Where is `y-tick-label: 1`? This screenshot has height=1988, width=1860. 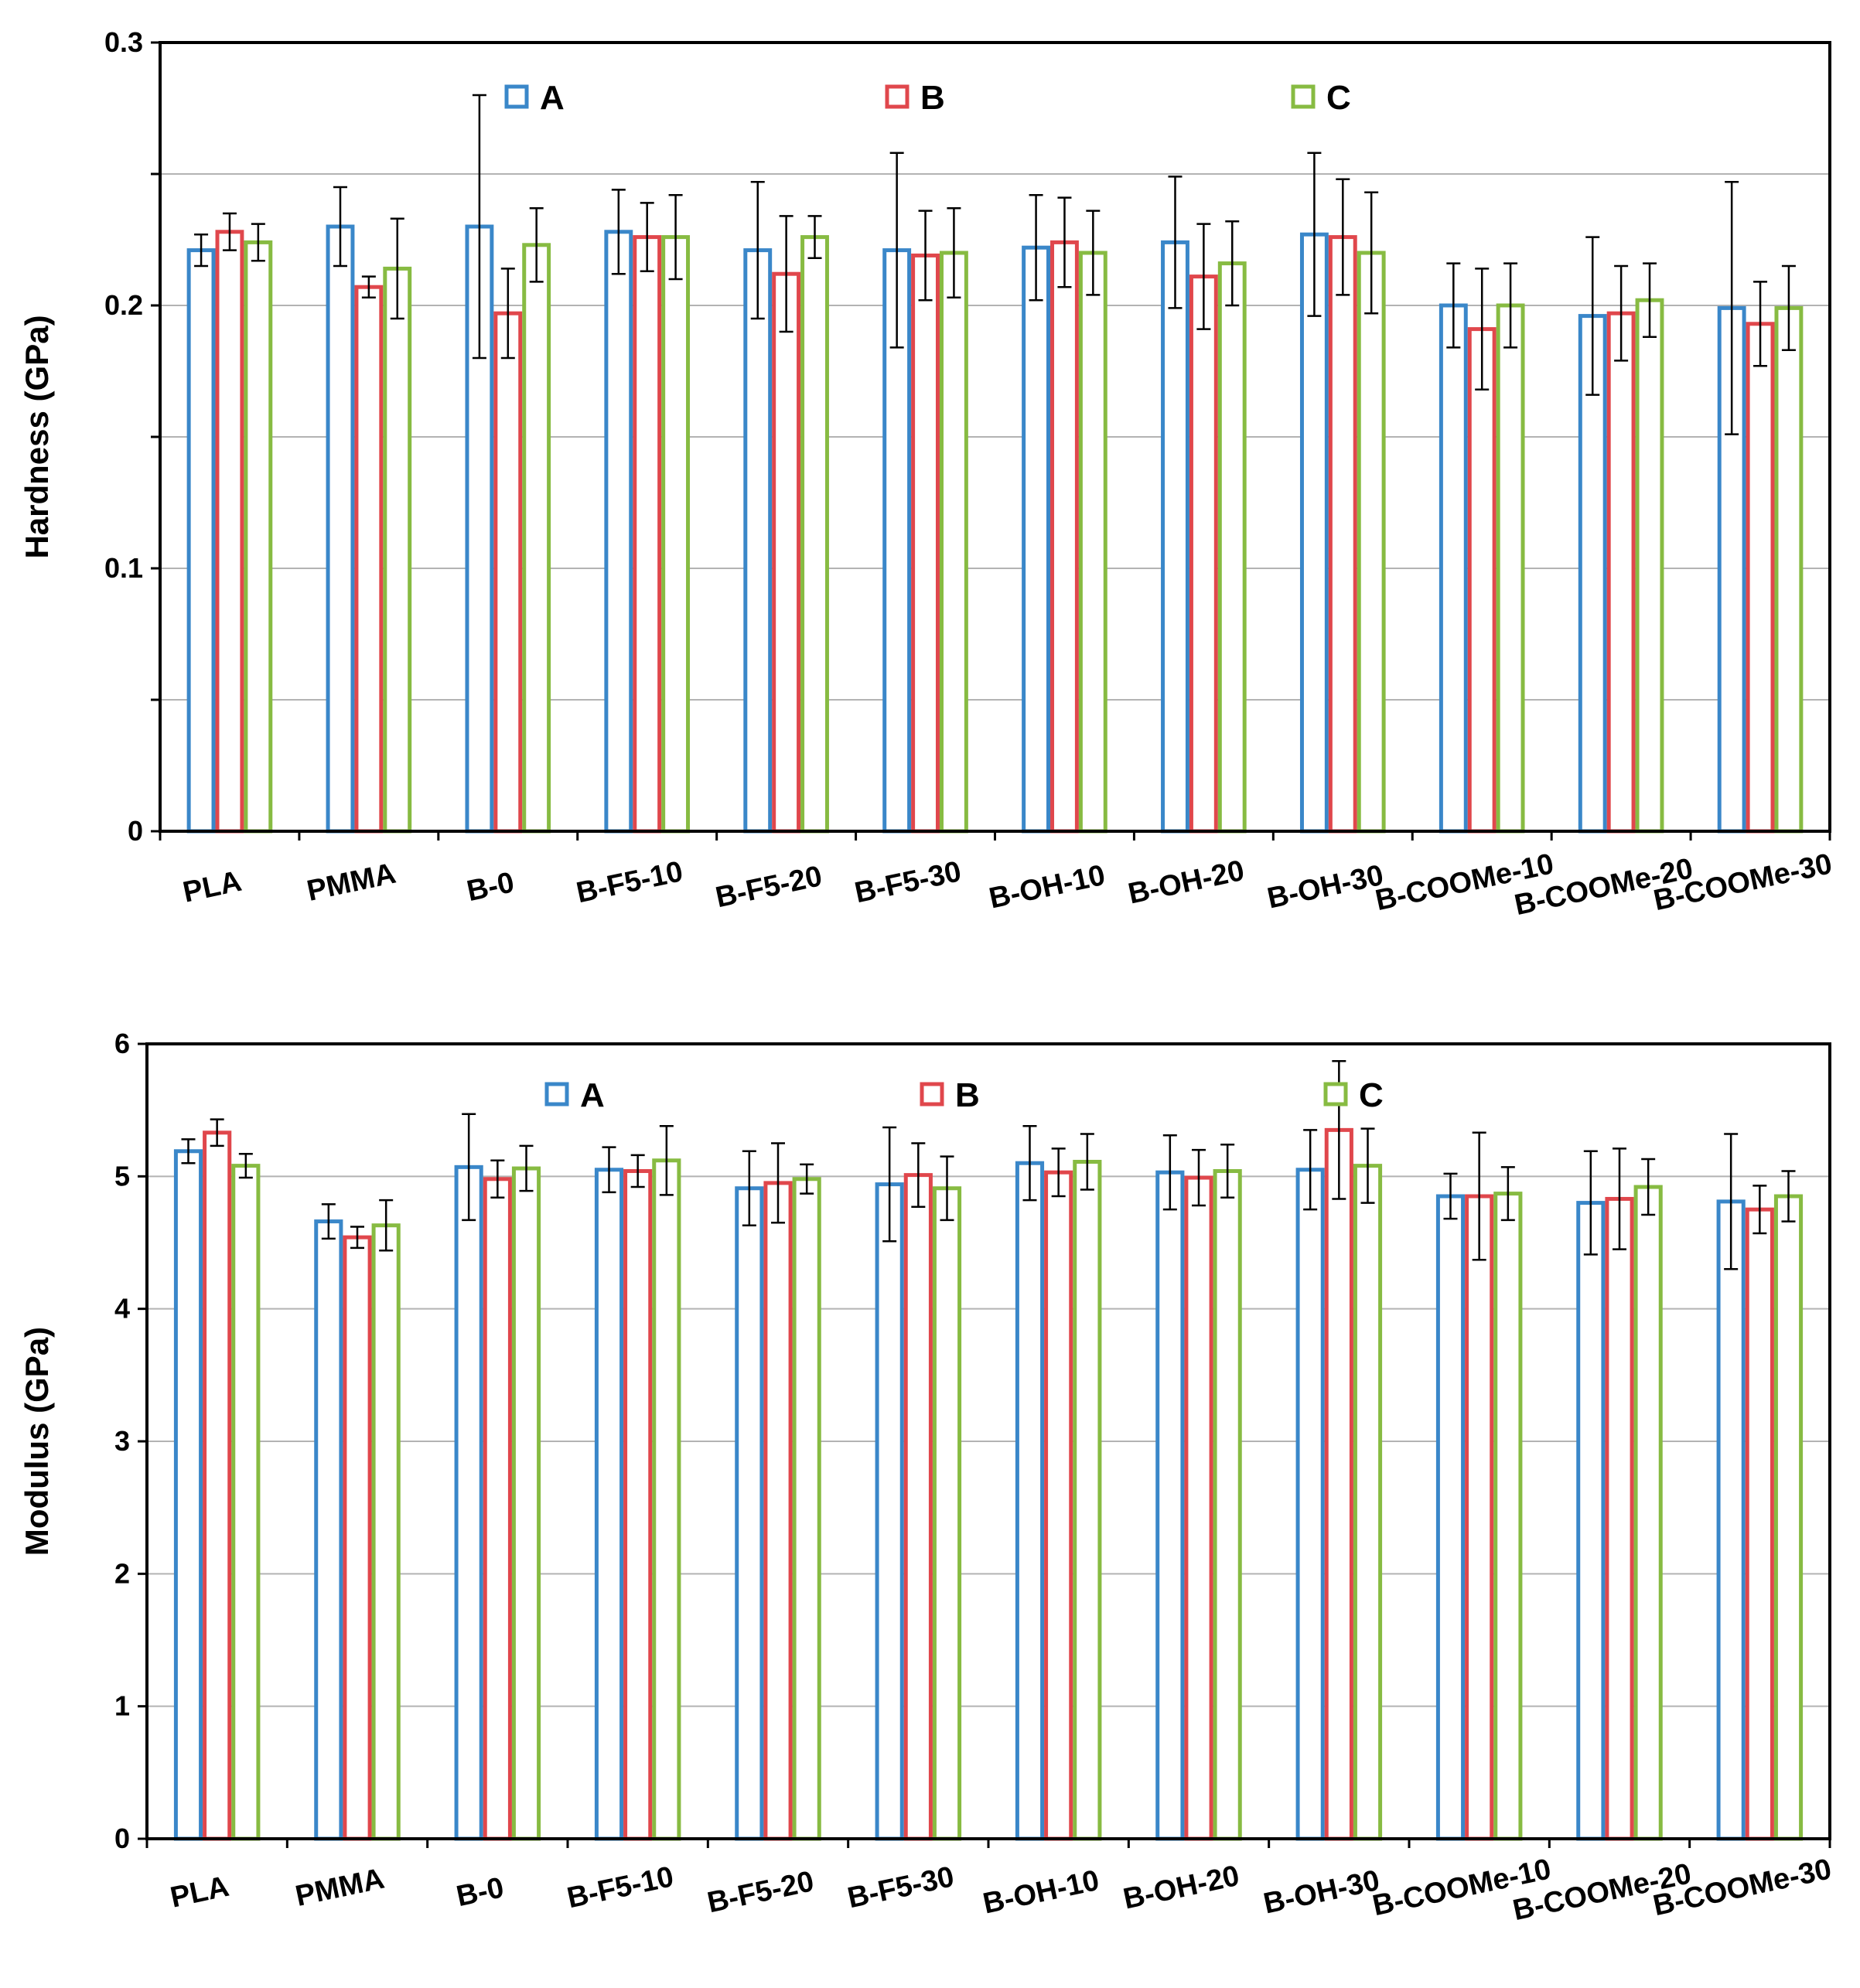 y-tick-label: 1 is located at coordinates (122, 1706).